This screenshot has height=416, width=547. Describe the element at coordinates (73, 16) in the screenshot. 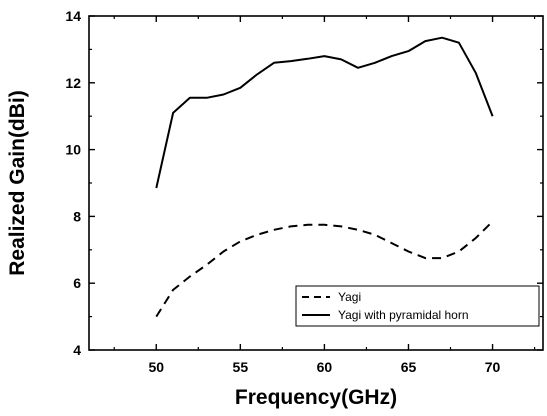

I see `y-tick-label: 14` at that location.